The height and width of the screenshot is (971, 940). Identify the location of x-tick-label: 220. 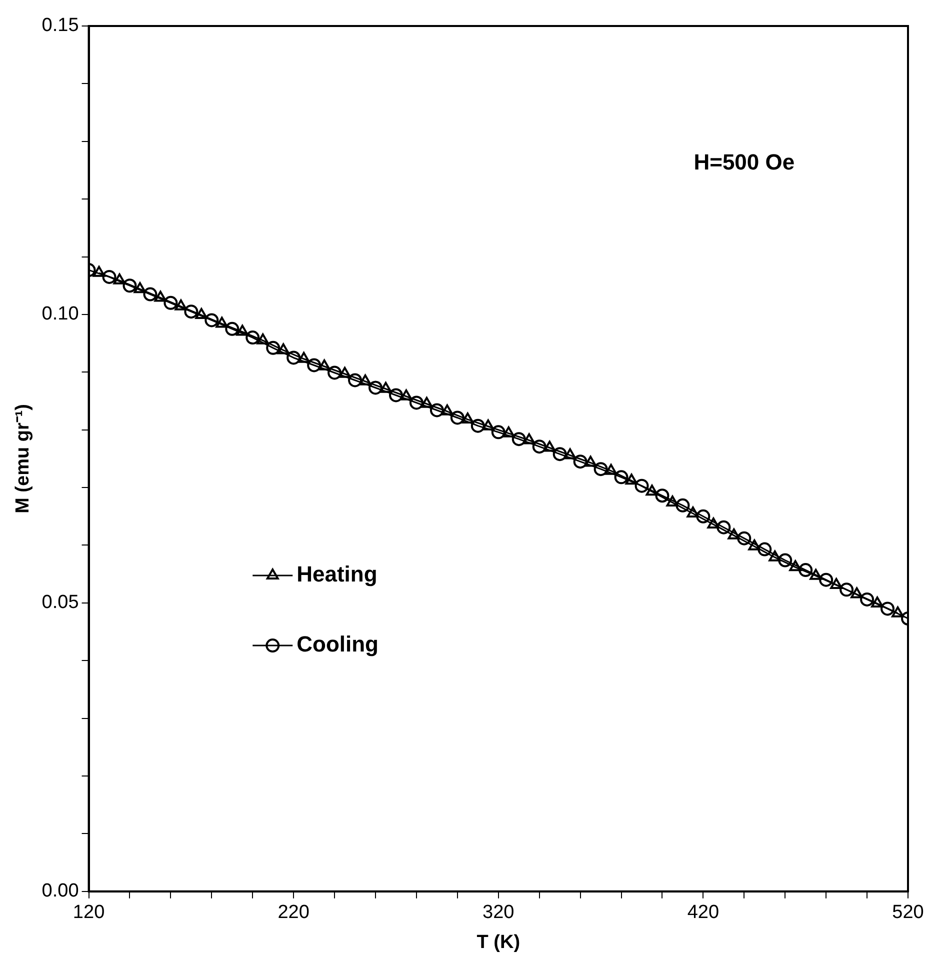
(294, 913).